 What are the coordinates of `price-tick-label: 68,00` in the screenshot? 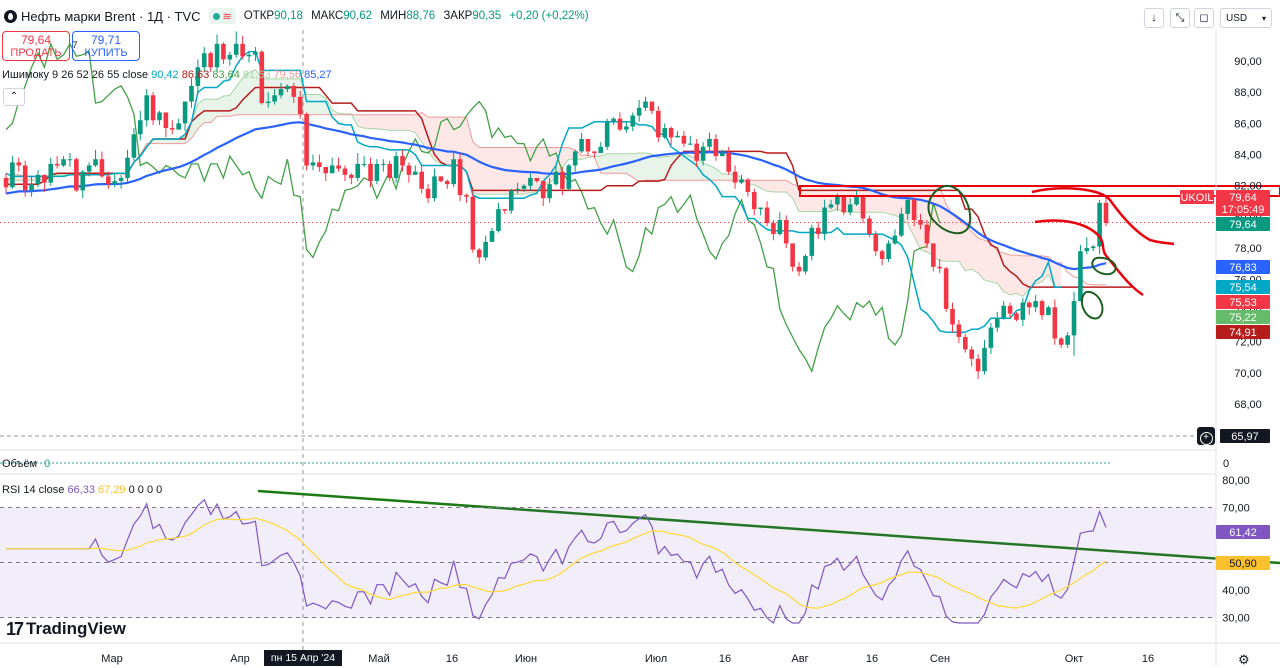 It's located at (1248, 405).